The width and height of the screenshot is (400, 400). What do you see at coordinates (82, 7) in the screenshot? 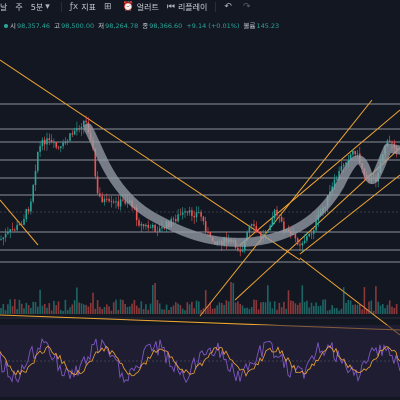
I see `indicators-button: ƒx 지표` at bounding box center [82, 7].